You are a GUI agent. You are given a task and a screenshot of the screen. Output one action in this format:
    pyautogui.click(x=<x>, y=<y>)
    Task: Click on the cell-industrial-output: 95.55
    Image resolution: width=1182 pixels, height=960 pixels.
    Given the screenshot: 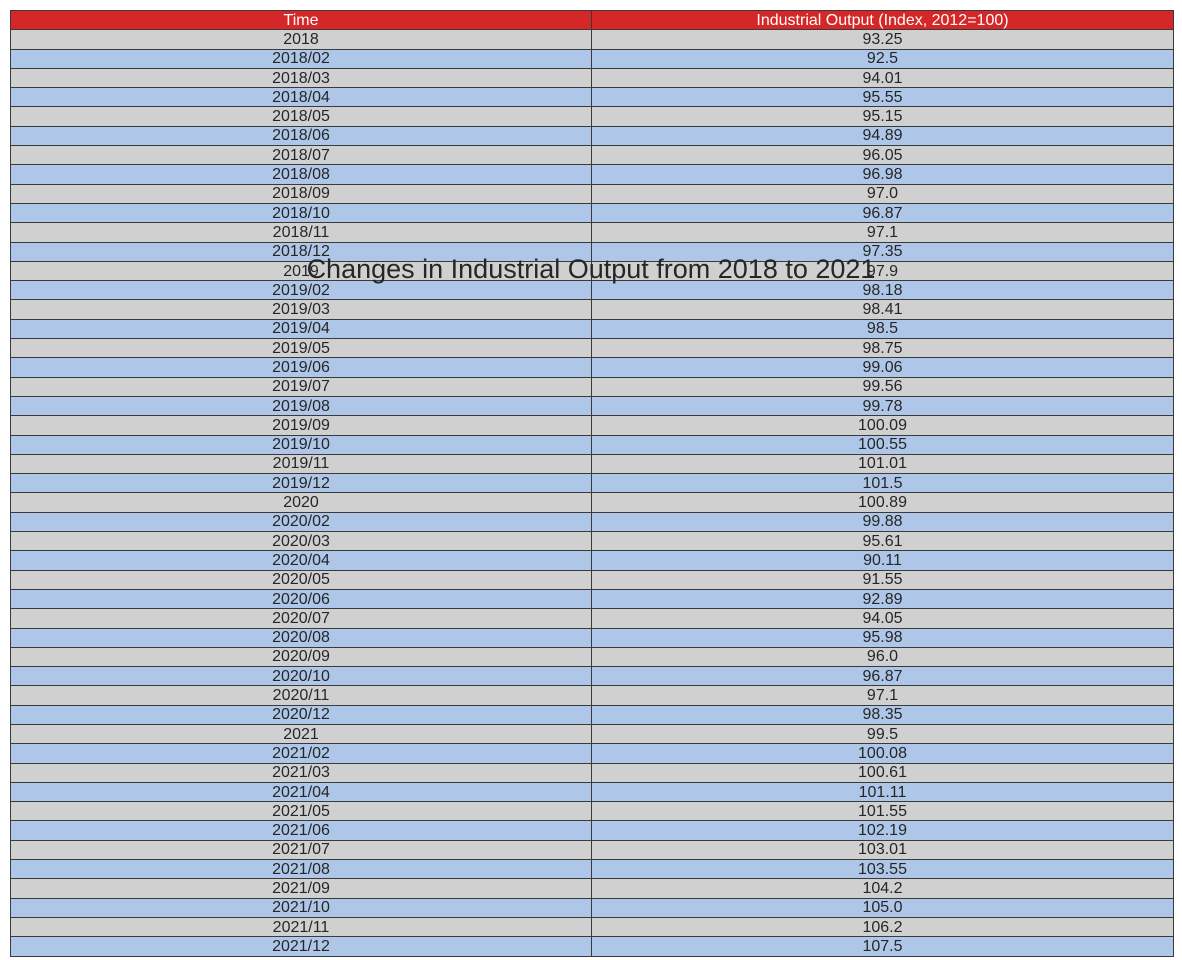 What is the action you would take?
    pyautogui.click(x=882, y=97)
    